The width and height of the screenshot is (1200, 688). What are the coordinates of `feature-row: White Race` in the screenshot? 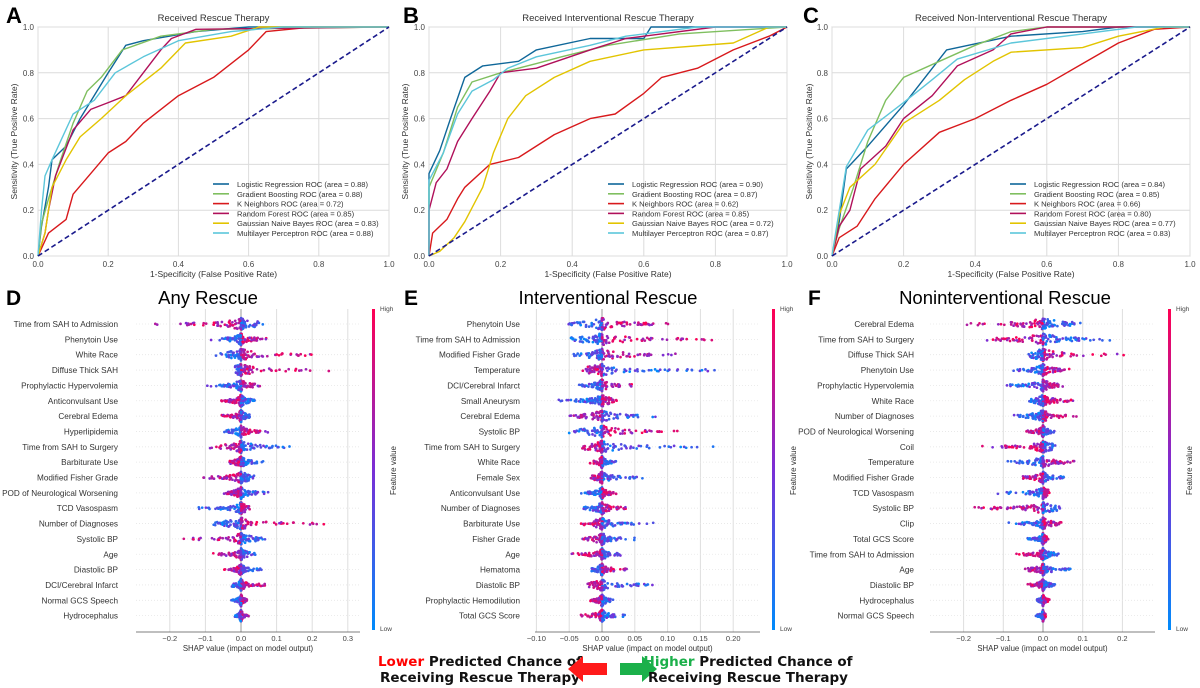 It's located at (619, 462).